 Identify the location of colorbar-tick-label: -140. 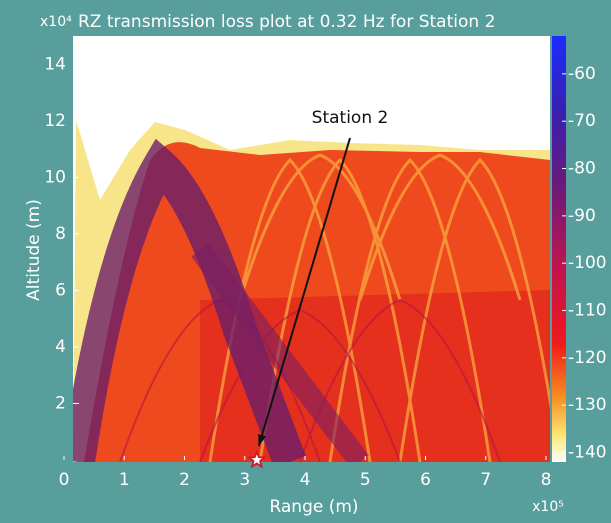
(587, 453).